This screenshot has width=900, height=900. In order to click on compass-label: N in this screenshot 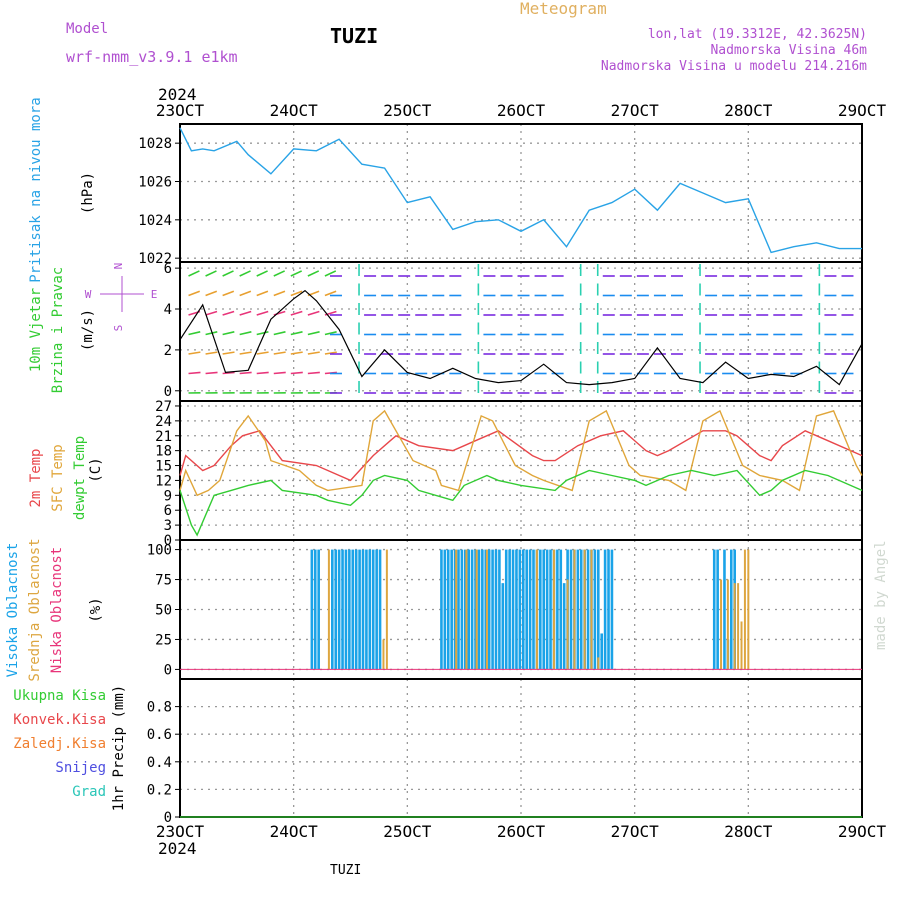, I will do `click(118, 266)`.